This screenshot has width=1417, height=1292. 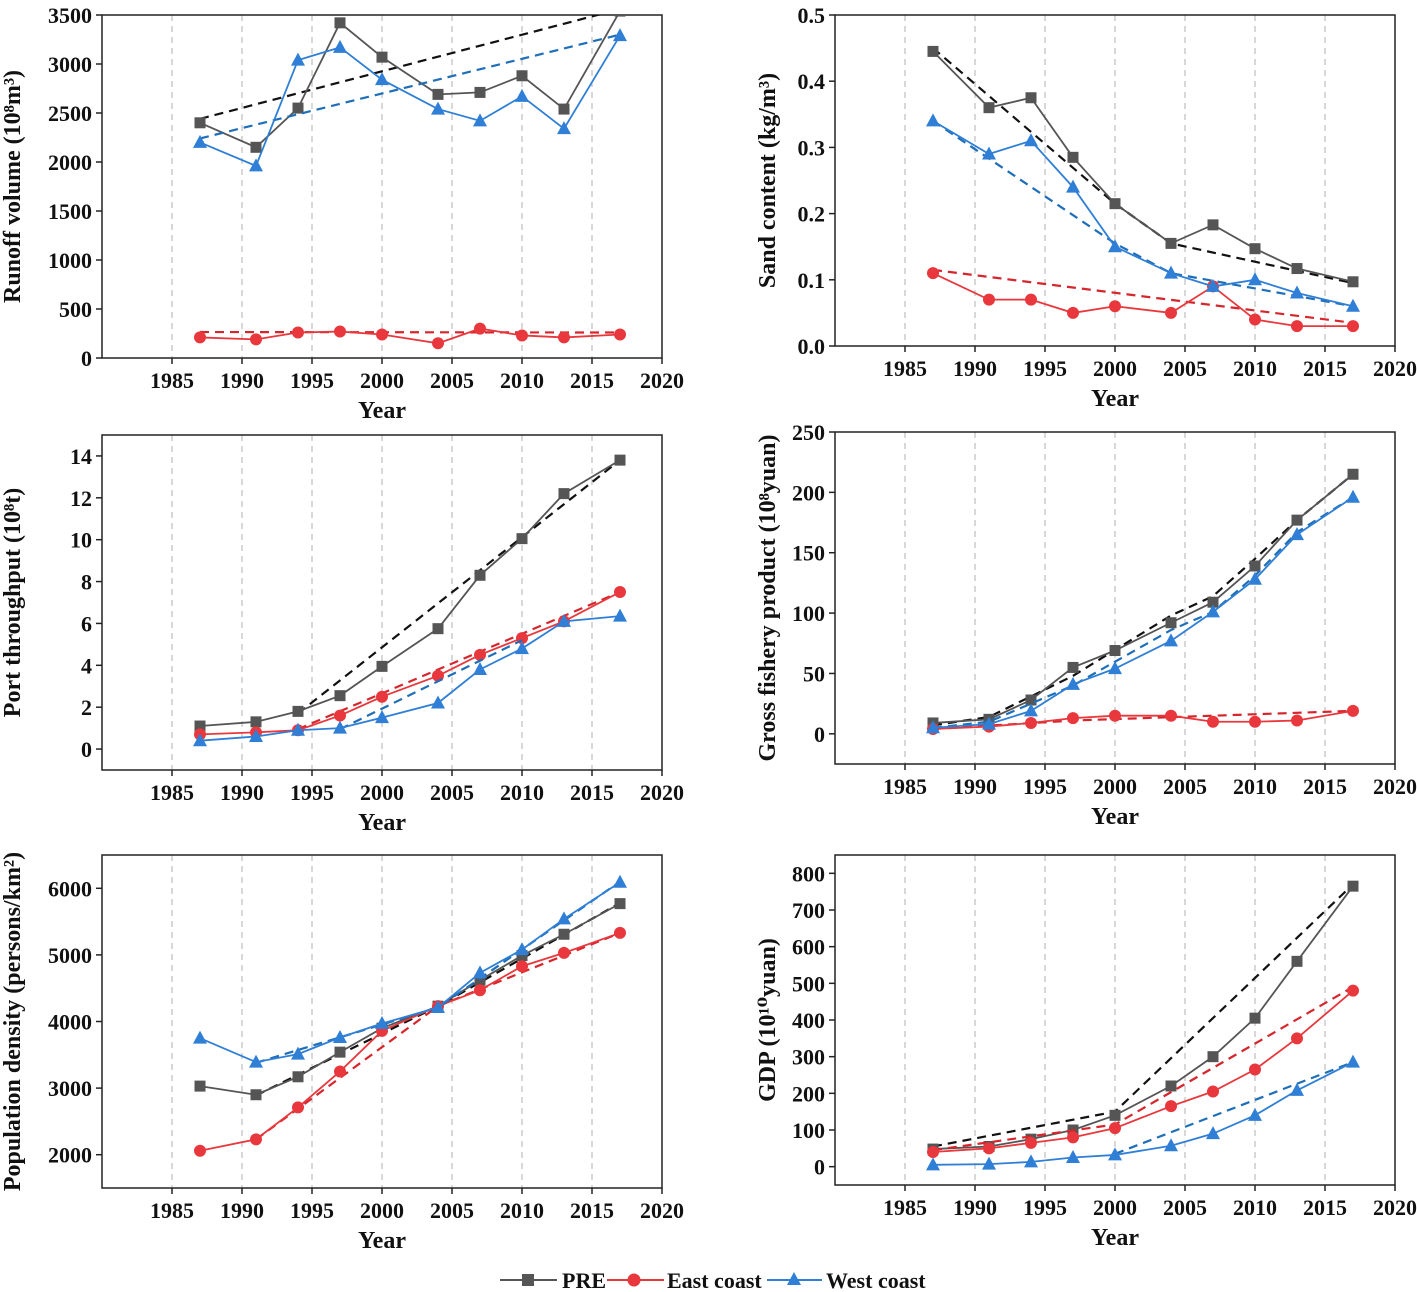 I want to click on y-tick-label-50: 50, so click(x=814, y=673).